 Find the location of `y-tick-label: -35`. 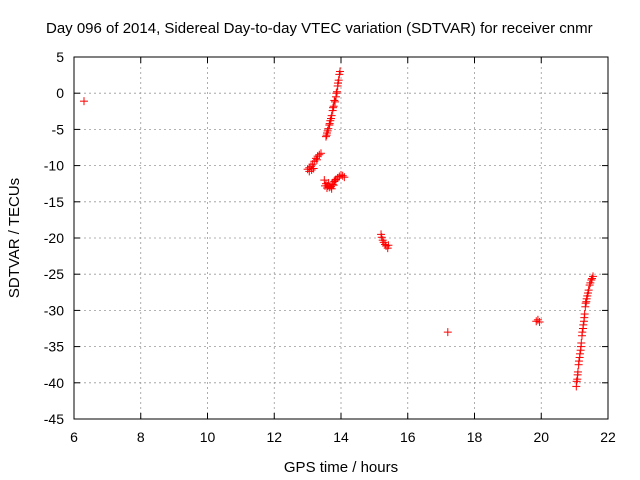

y-tick-label: -35 is located at coordinates (54, 347).